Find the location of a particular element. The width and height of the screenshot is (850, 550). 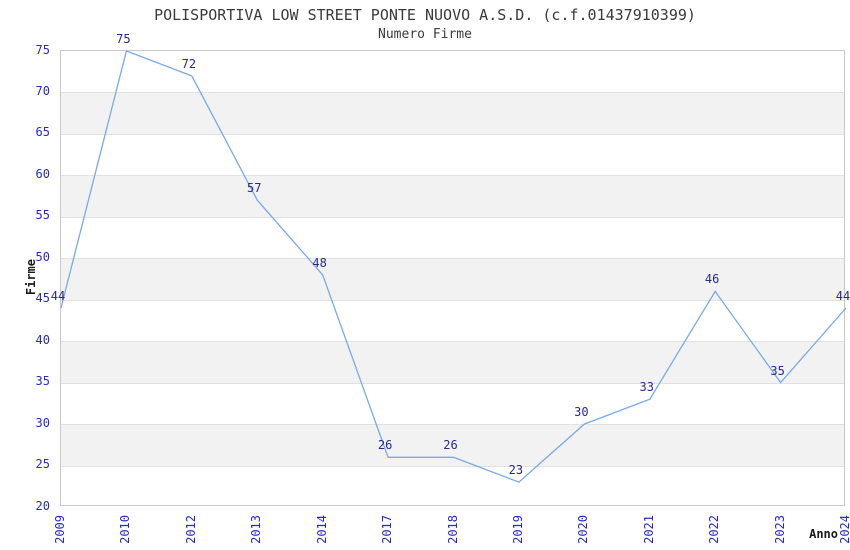

x-tick-label: 2017 is located at coordinates (387, 529).